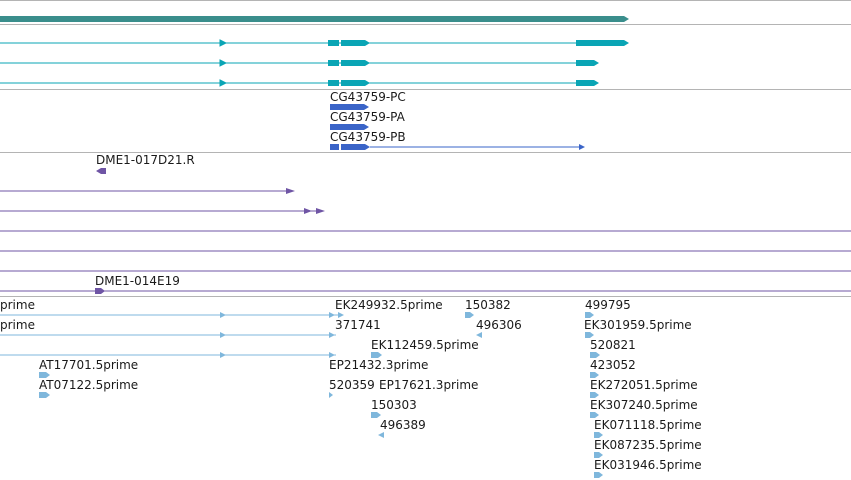 This screenshot has height=480, width=851. What do you see at coordinates (488, 305) in the screenshot?
I see `est-label: 150382` at bounding box center [488, 305].